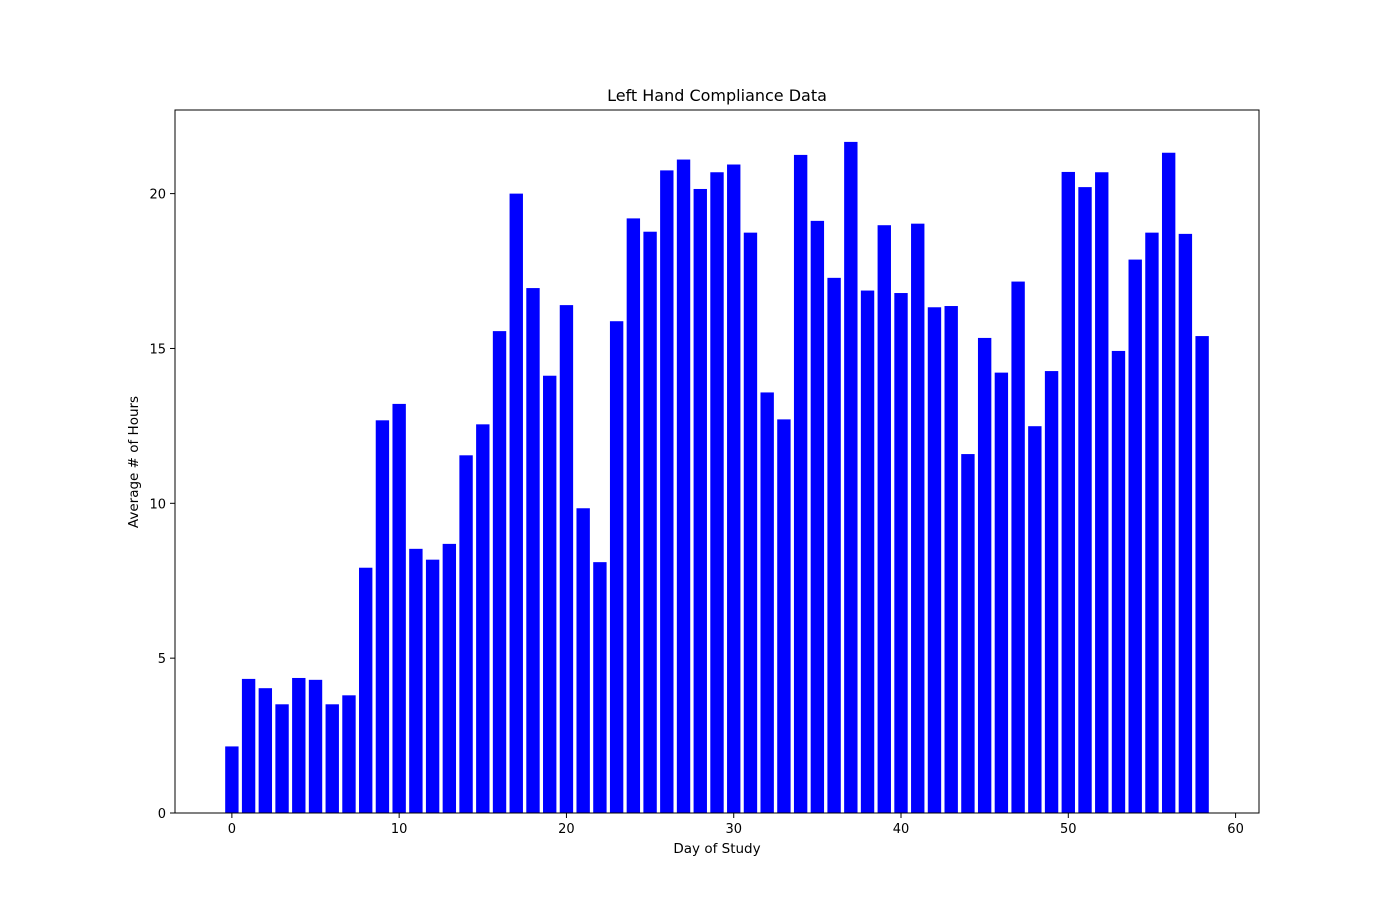 The width and height of the screenshot is (1399, 917). I want to click on y-tick-label: 5, so click(162, 659).